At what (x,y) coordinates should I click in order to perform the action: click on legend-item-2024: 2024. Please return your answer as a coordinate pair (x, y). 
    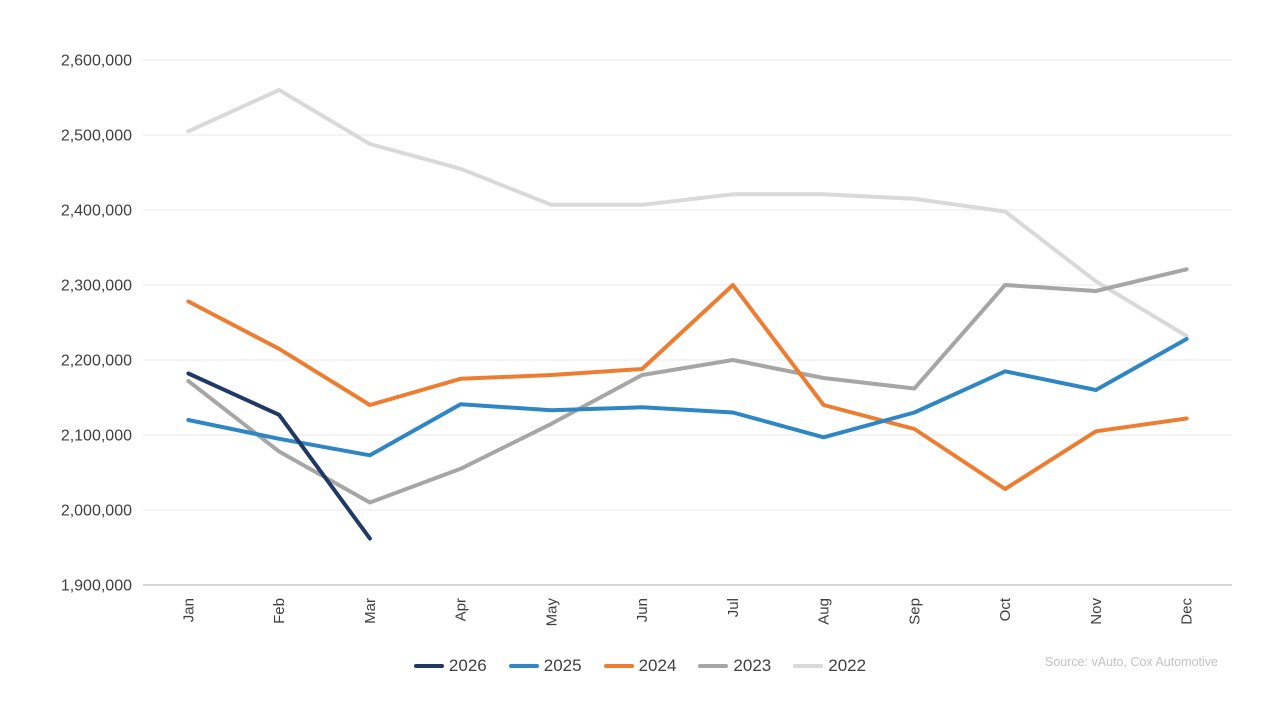
    Looking at the image, I should click on (640, 666).